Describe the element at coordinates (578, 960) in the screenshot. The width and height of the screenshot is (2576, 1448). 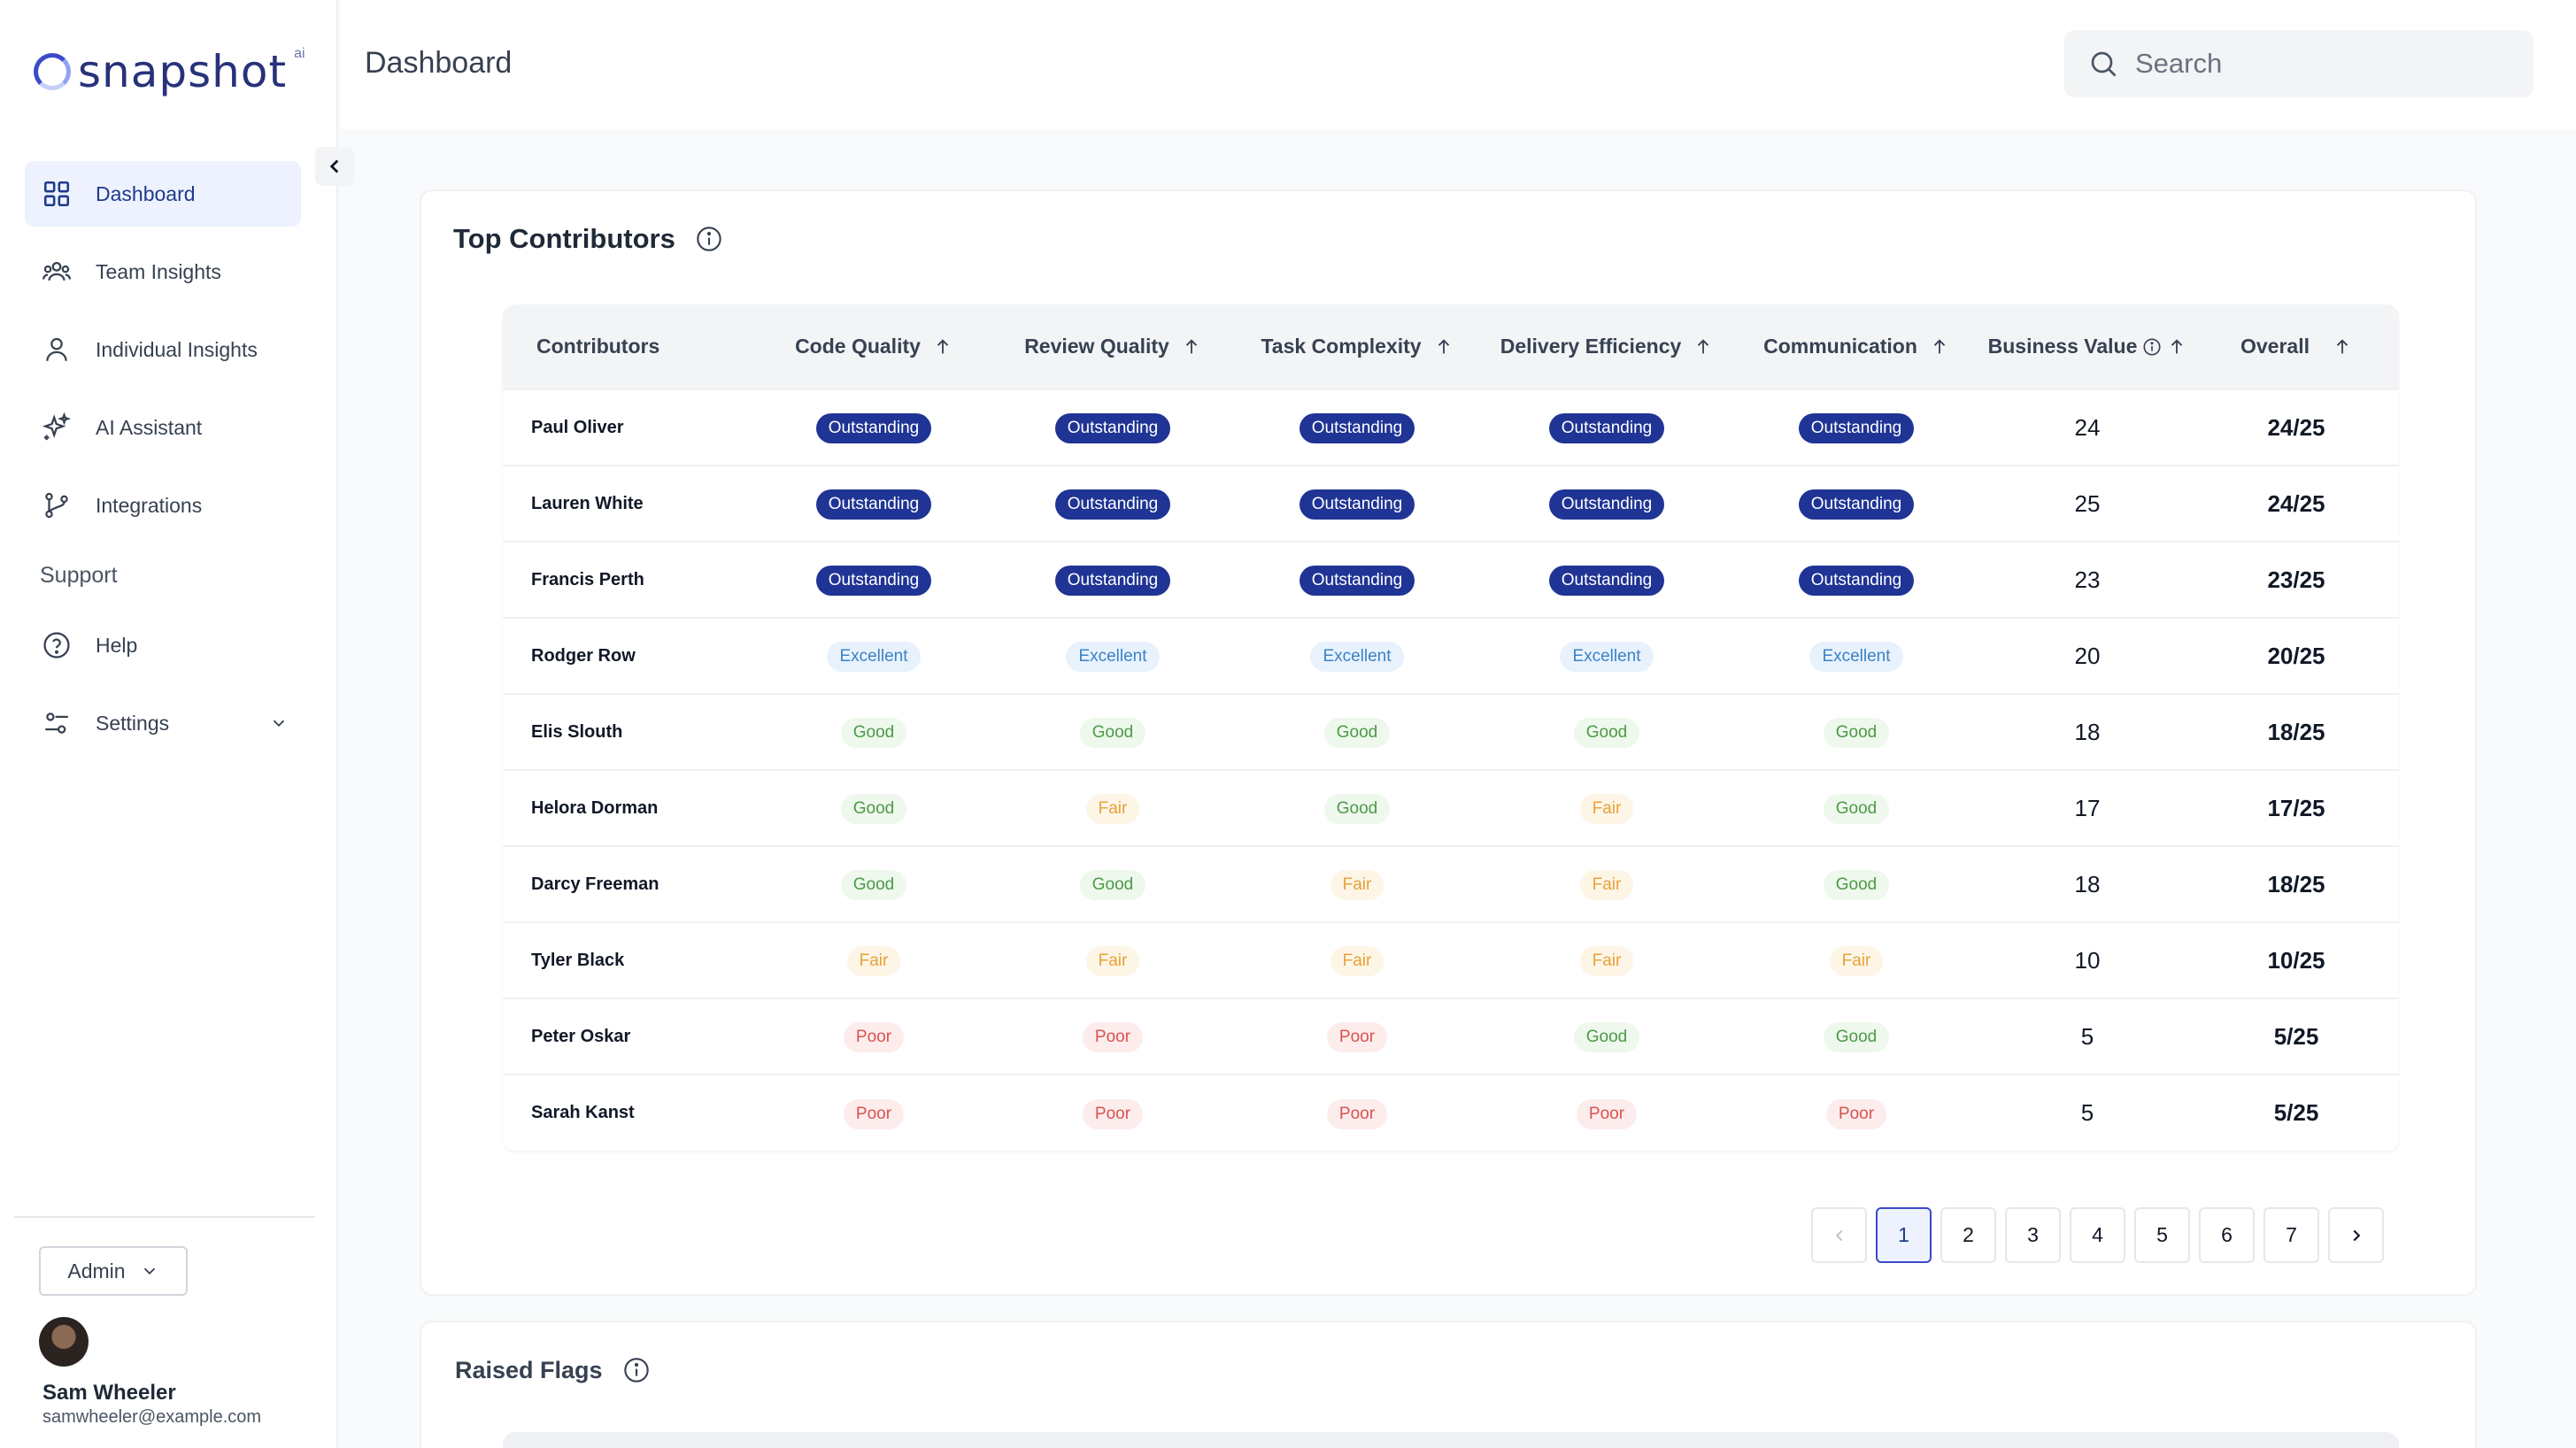
I see `contributor-name: Tyler Black` at that location.